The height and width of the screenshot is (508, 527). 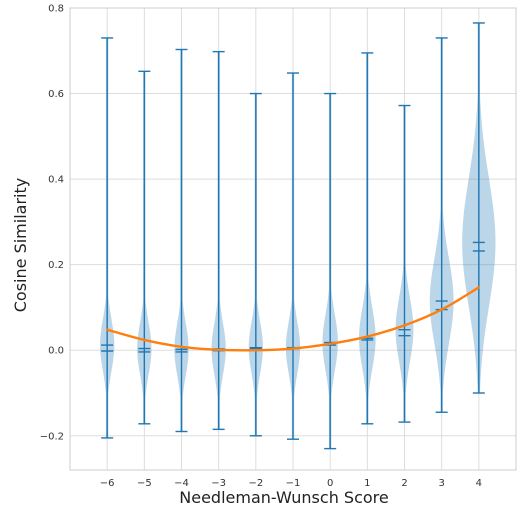 What do you see at coordinates (330, 483) in the screenshot?
I see `x-tick-label: 0` at bounding box center [330, 483].